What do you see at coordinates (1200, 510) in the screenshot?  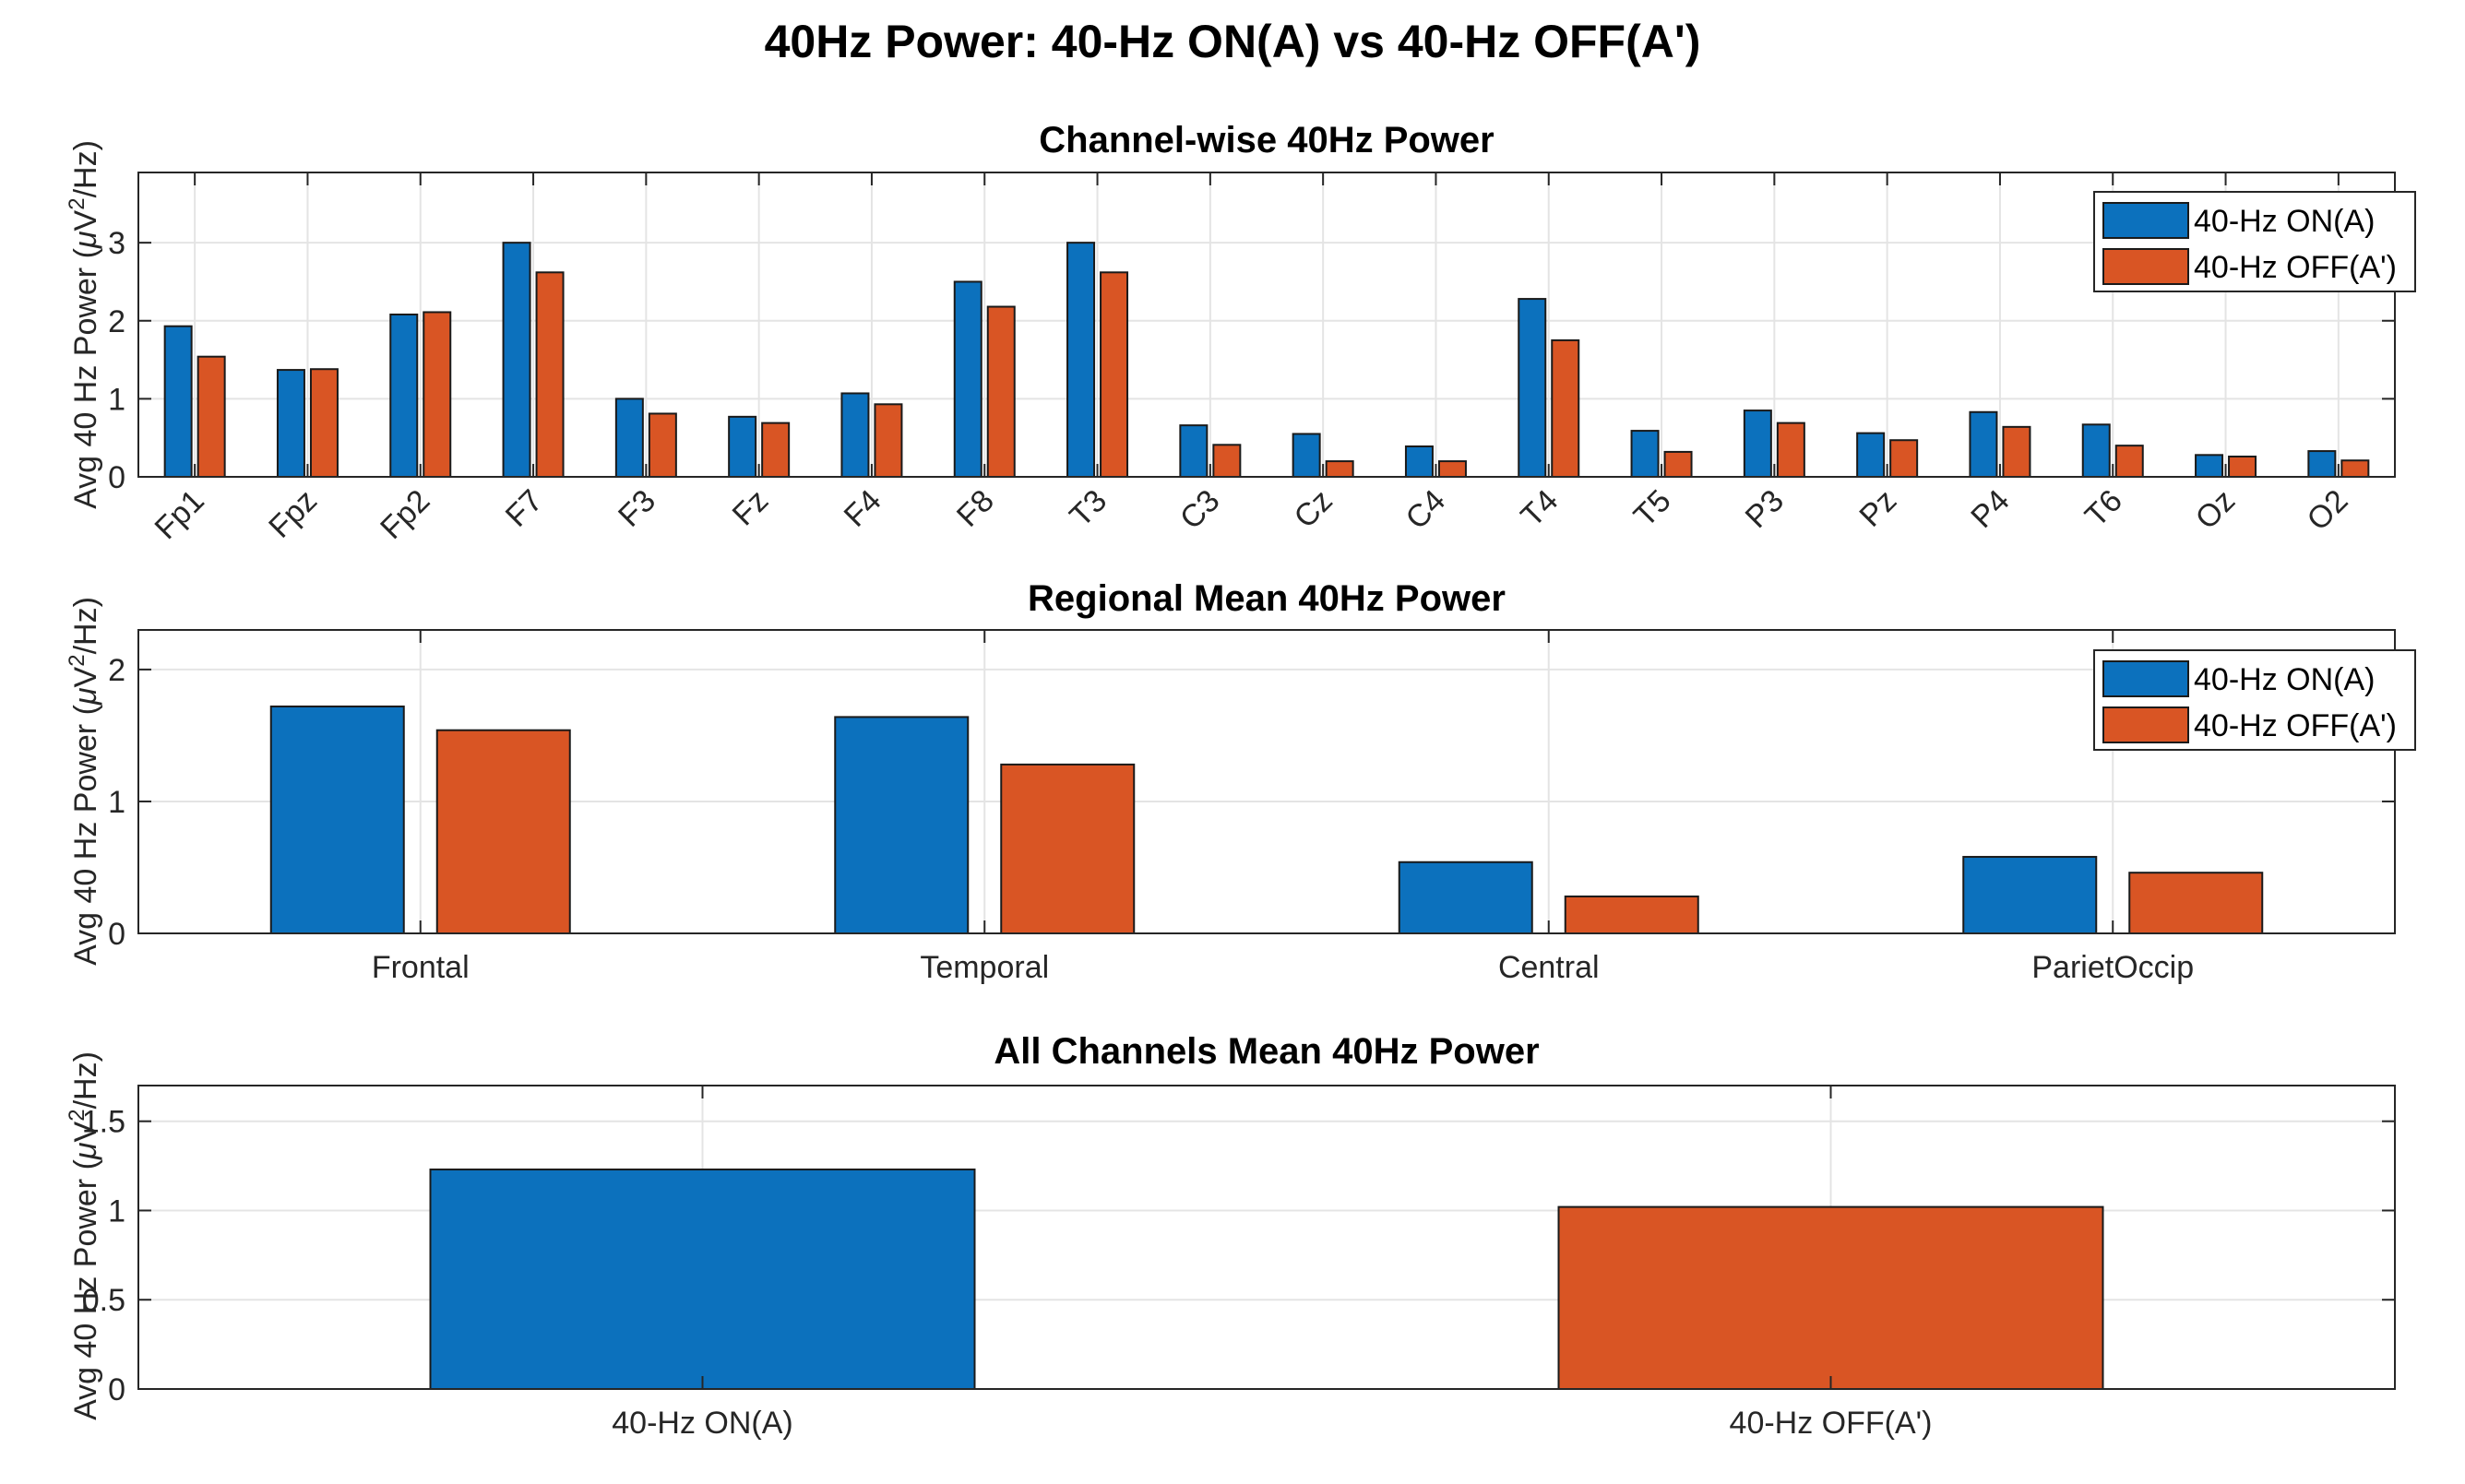 I see `x-tick-label-c3: C3` at bounding box center [1200, 510].